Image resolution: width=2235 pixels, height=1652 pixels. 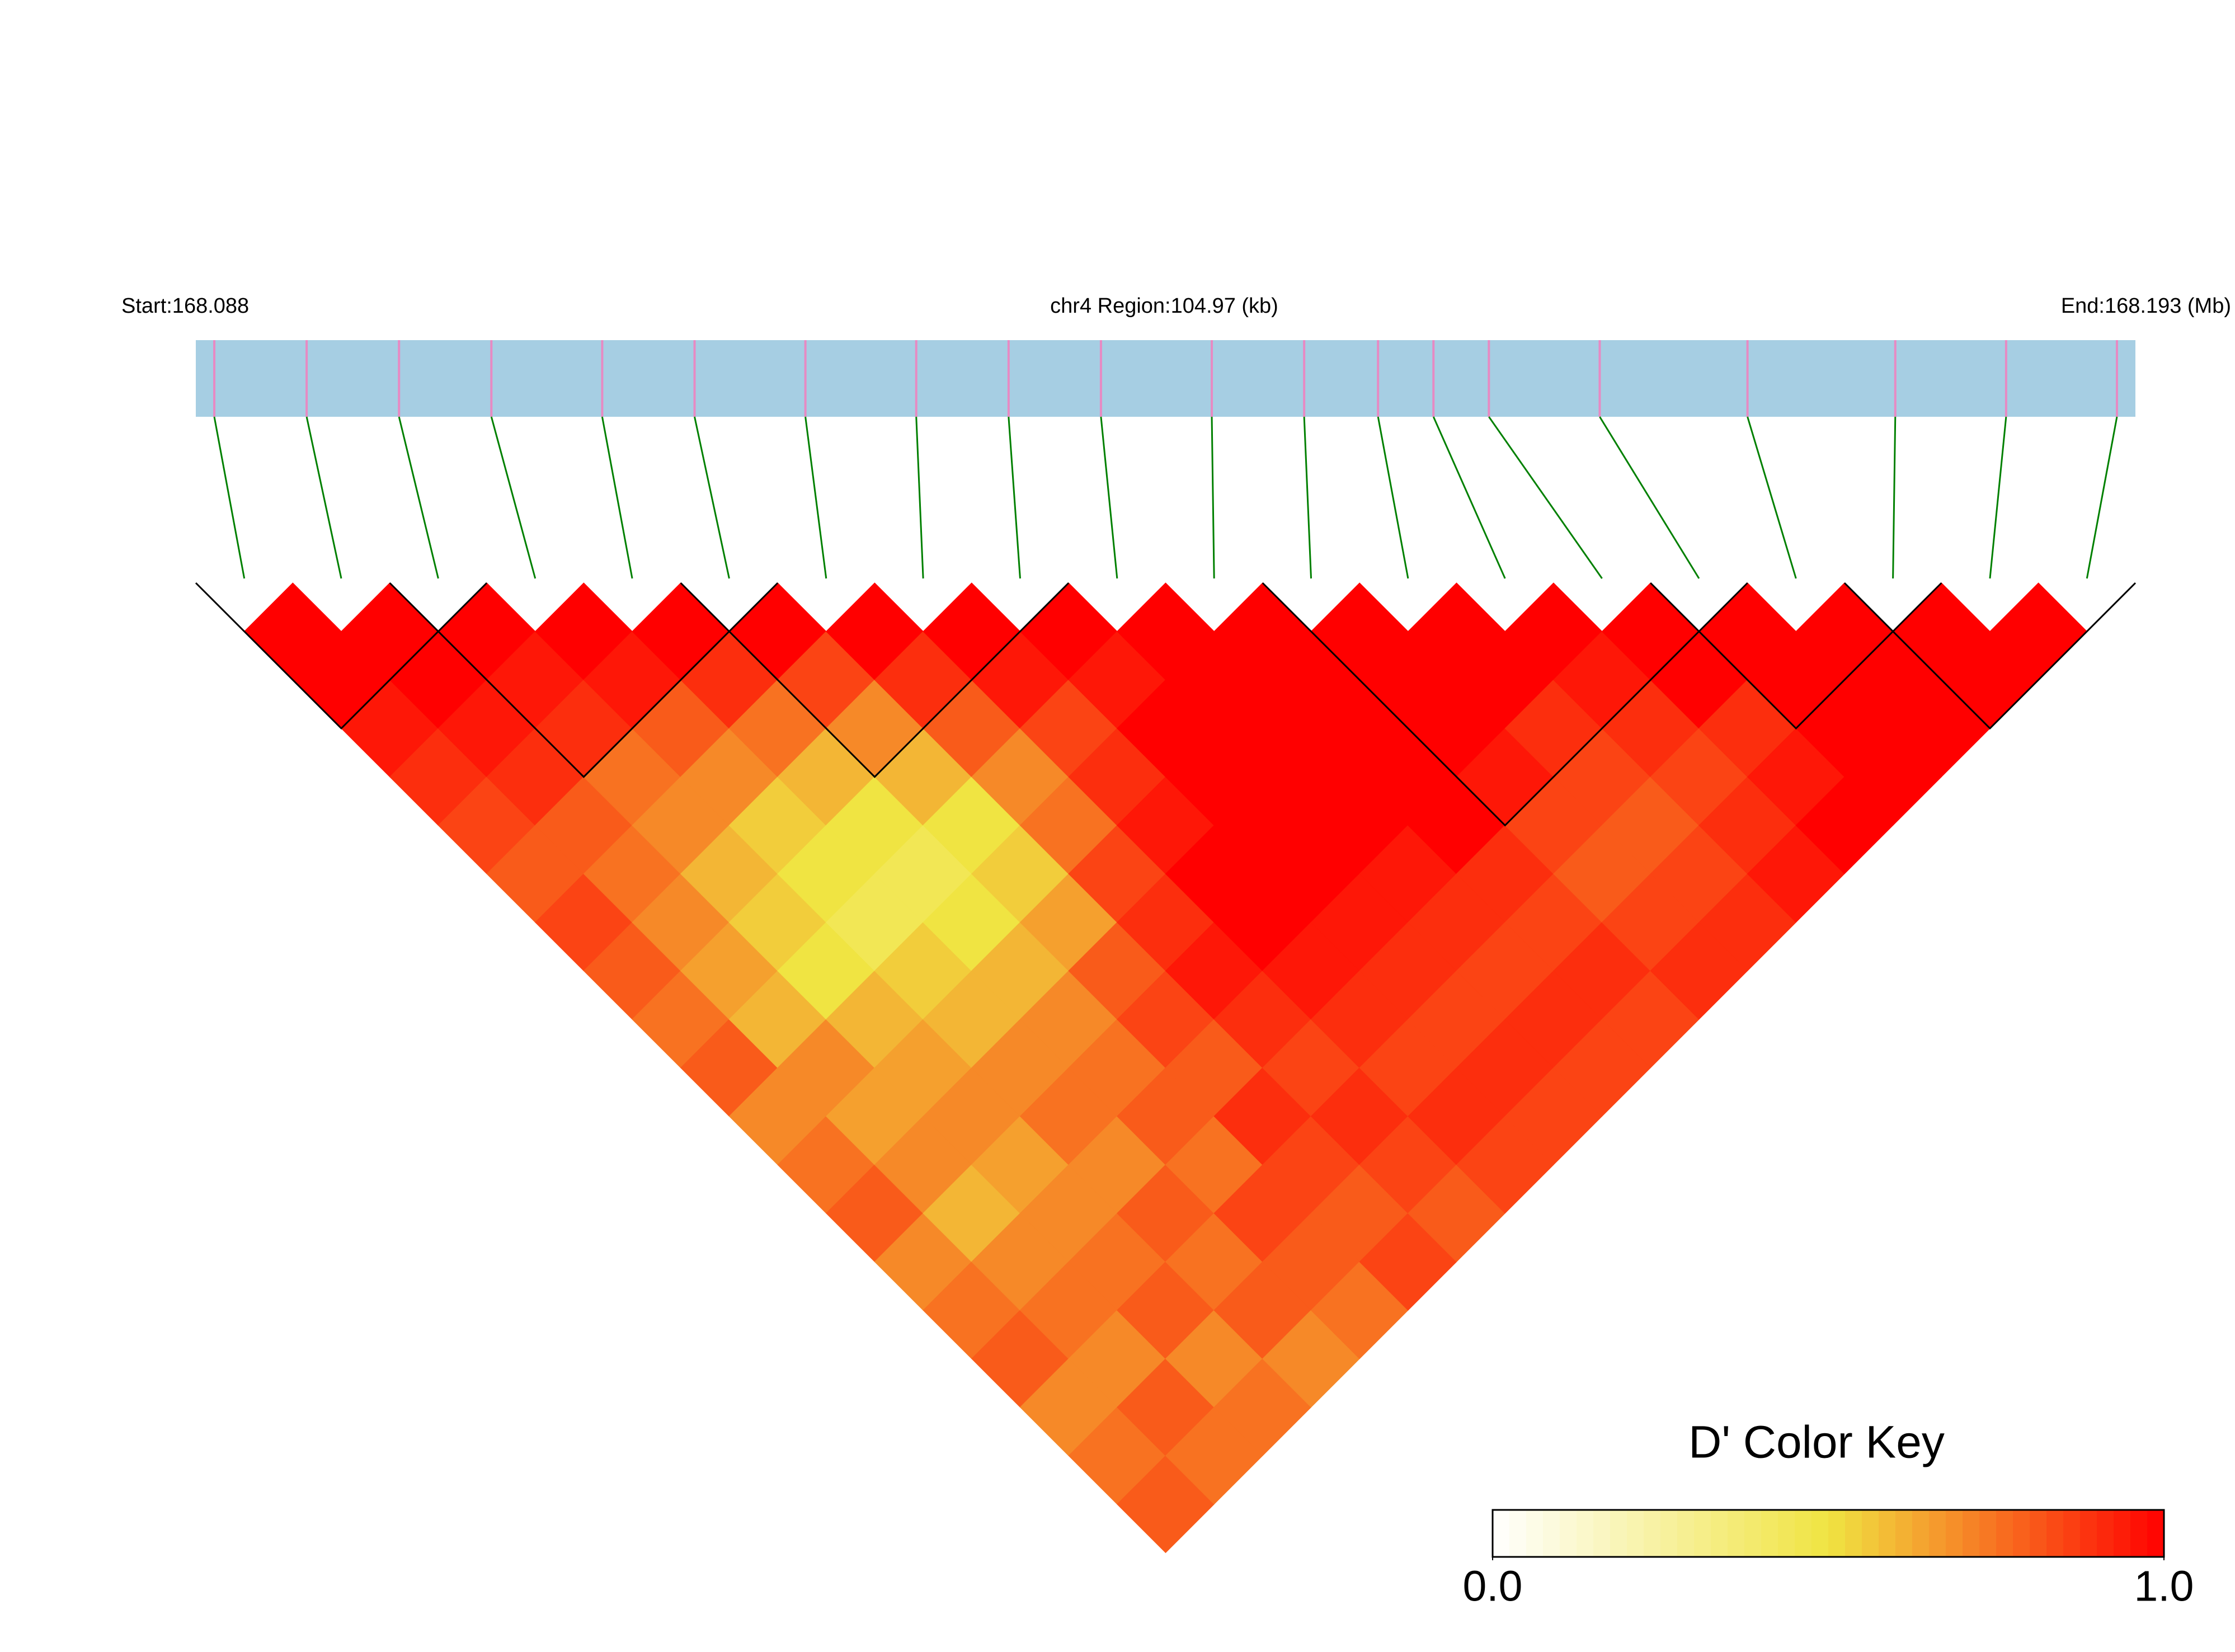 What do you see at coordinates (1816, 1443) in the screenshot?
I see `colorkey-title: D' Color Key` at bounding box center [1816, 1443].